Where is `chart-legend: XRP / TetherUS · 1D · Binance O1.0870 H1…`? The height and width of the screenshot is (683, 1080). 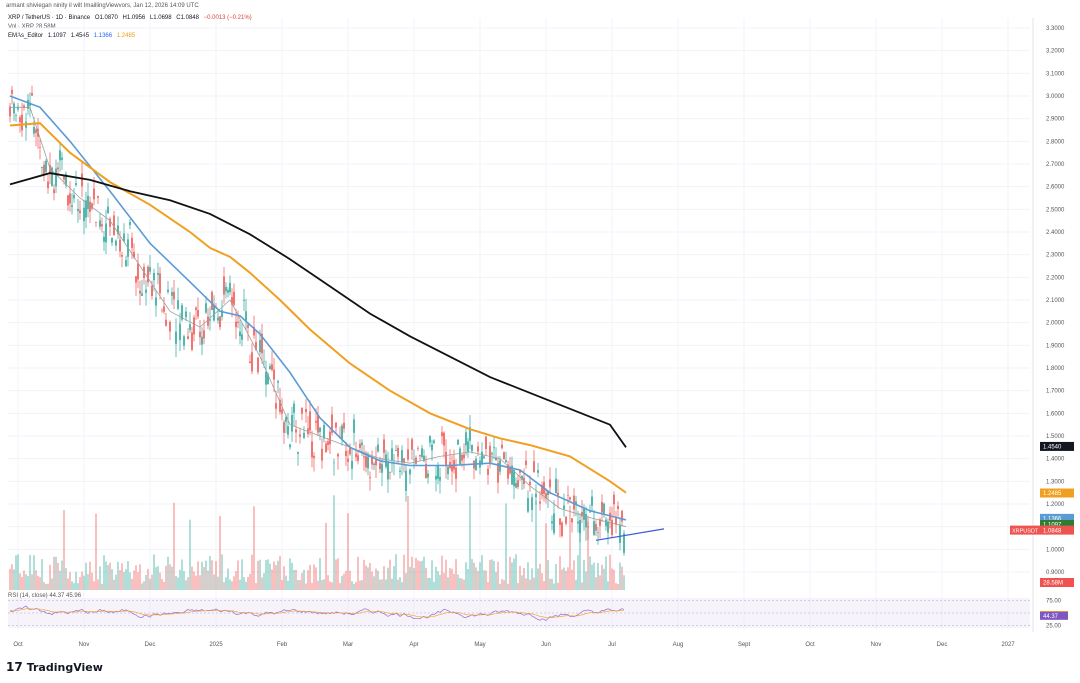
chart-legend: XRP / TetherUS · 1D · Binance O1.0870 H1… is located at coordinates (131, 27).